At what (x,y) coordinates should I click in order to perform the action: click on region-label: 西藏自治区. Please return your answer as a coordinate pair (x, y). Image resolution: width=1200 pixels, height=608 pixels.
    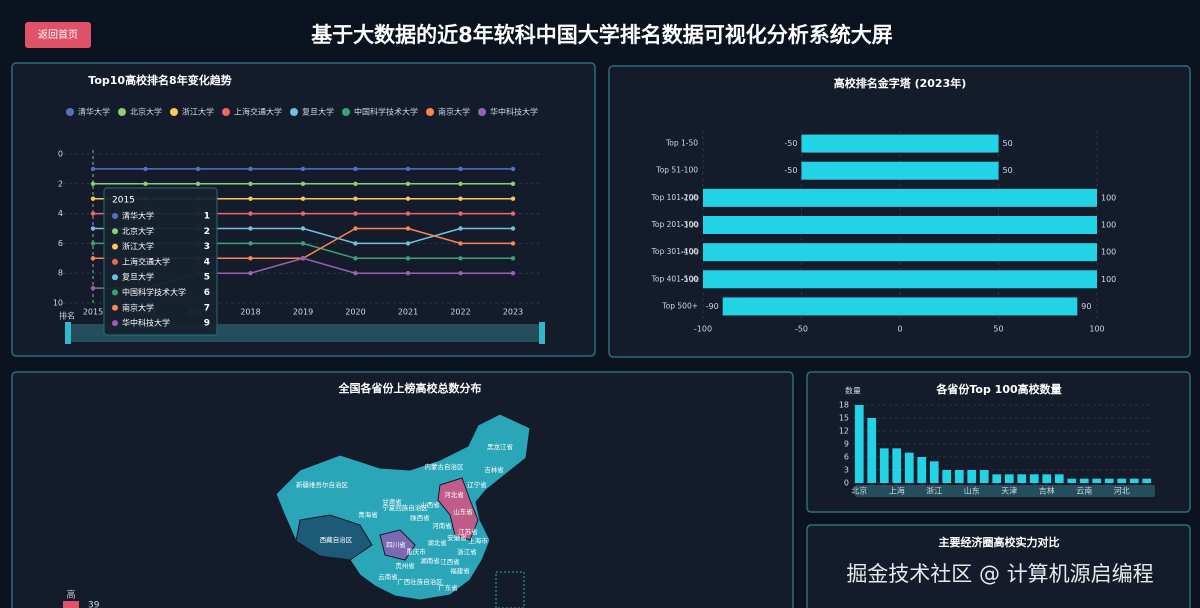
    Looking at the image, I should click on (336, 539).